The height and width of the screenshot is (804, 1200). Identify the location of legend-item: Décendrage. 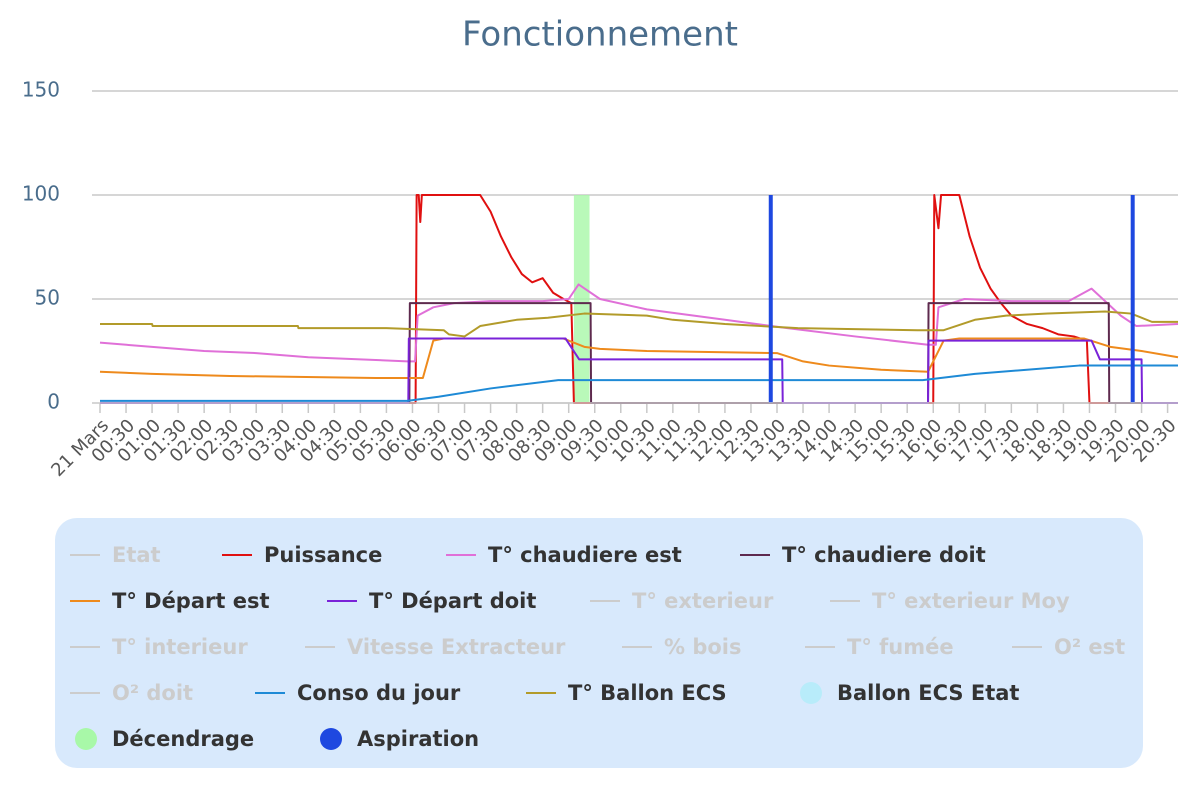
(164, 739).